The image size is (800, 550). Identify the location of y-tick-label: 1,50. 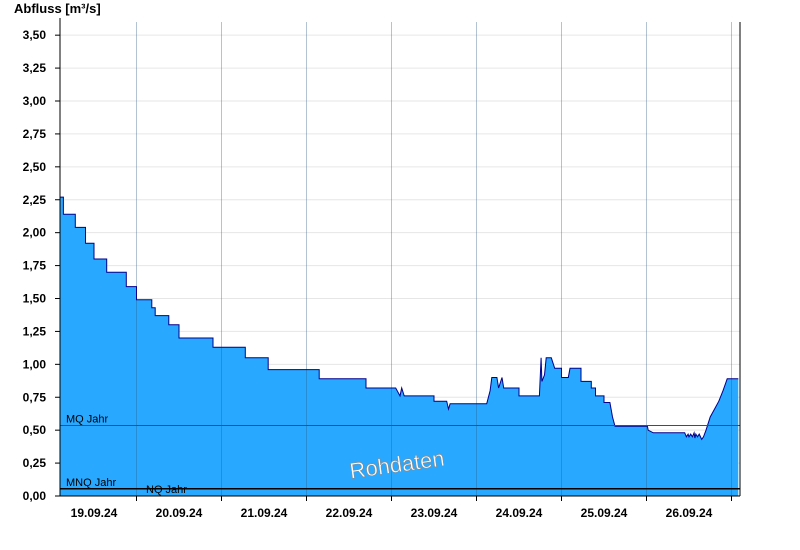
(35, 299).